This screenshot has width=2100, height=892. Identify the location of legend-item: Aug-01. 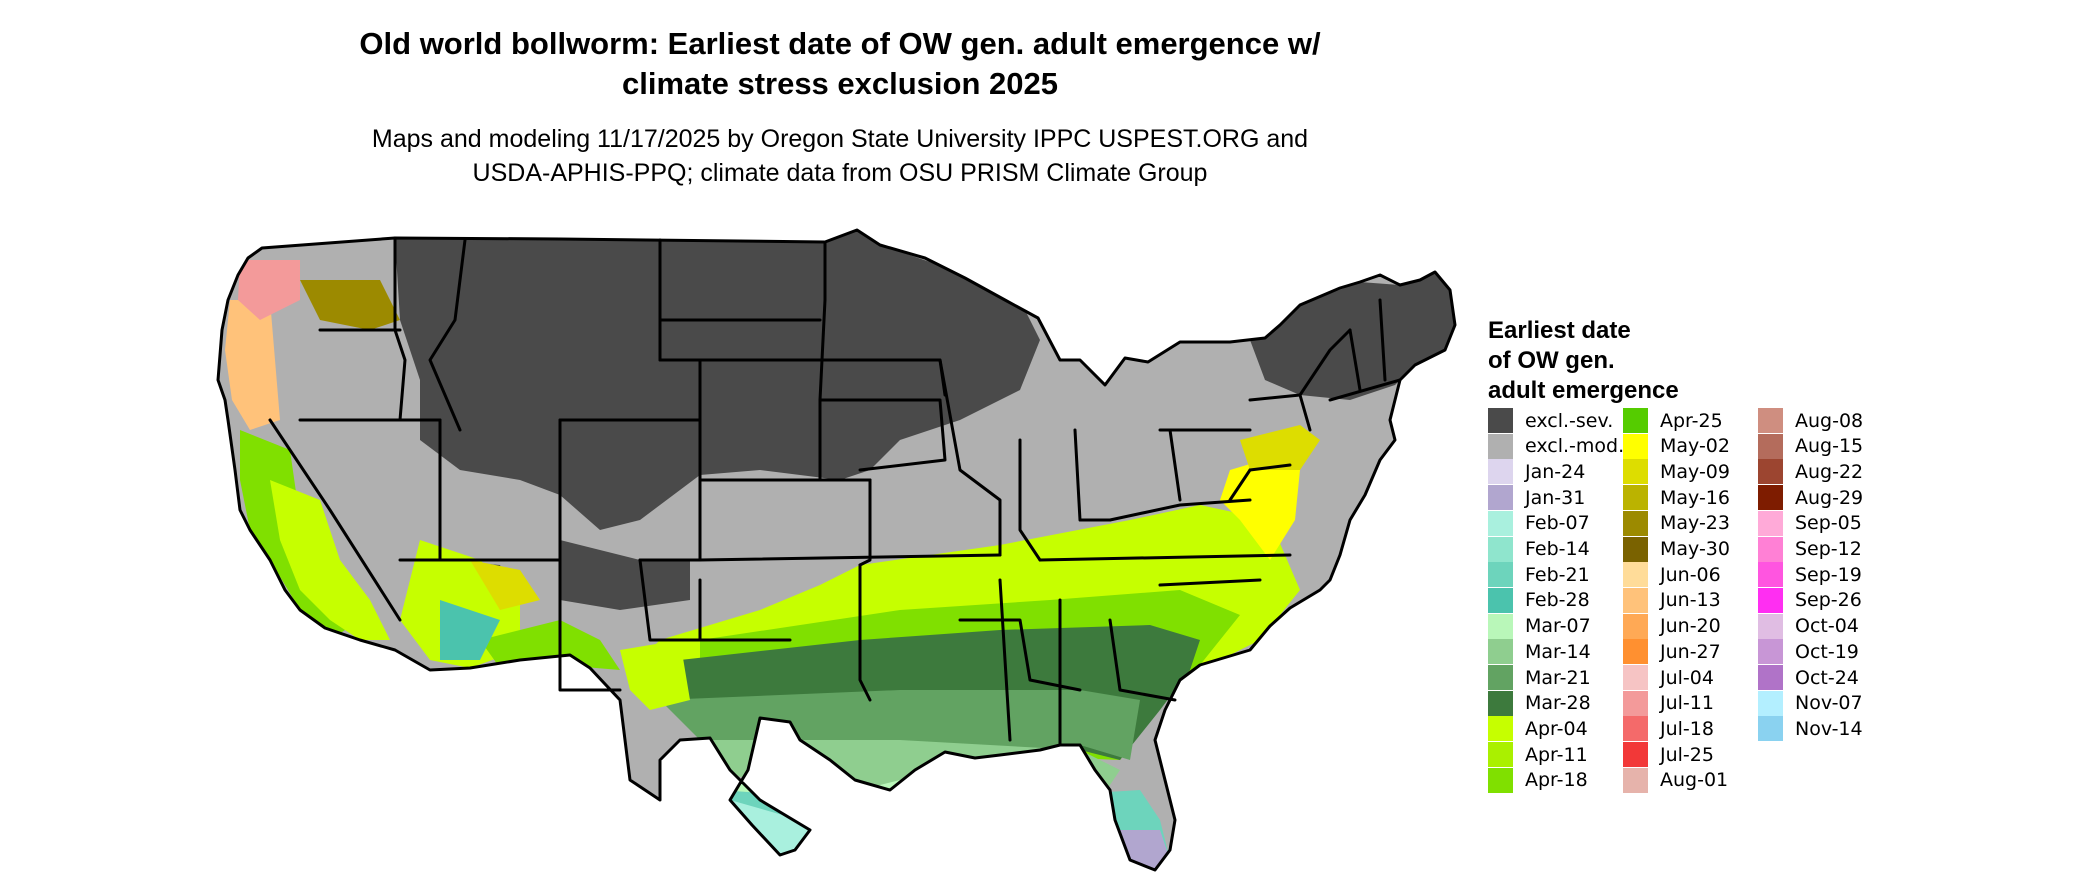
(1676, 780).